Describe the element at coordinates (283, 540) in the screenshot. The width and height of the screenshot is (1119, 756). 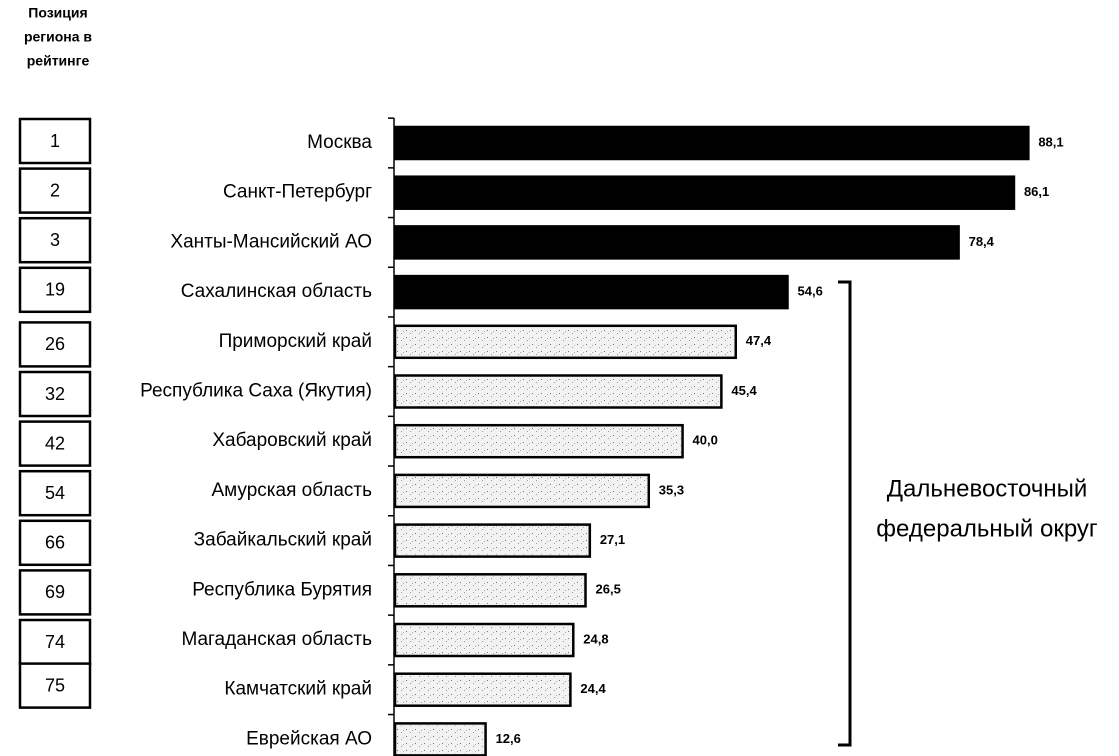
I see `category-label: Забайкальский край` at that location.